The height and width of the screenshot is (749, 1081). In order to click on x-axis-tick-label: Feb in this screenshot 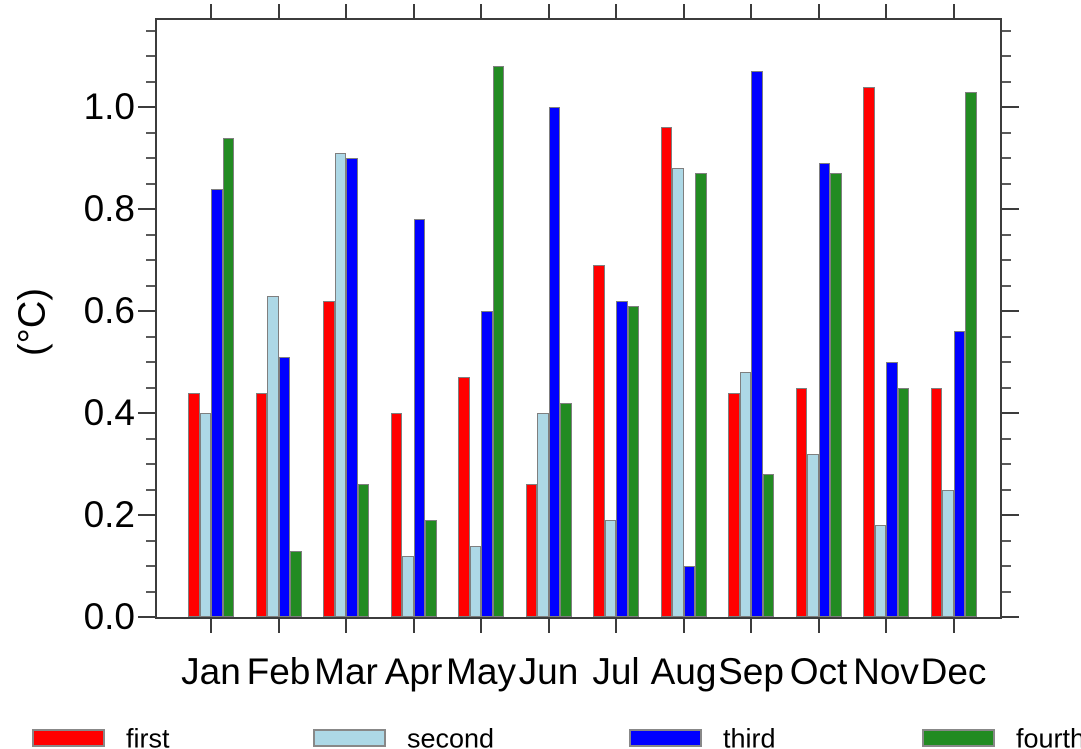, I will do `click(278, 671)`.